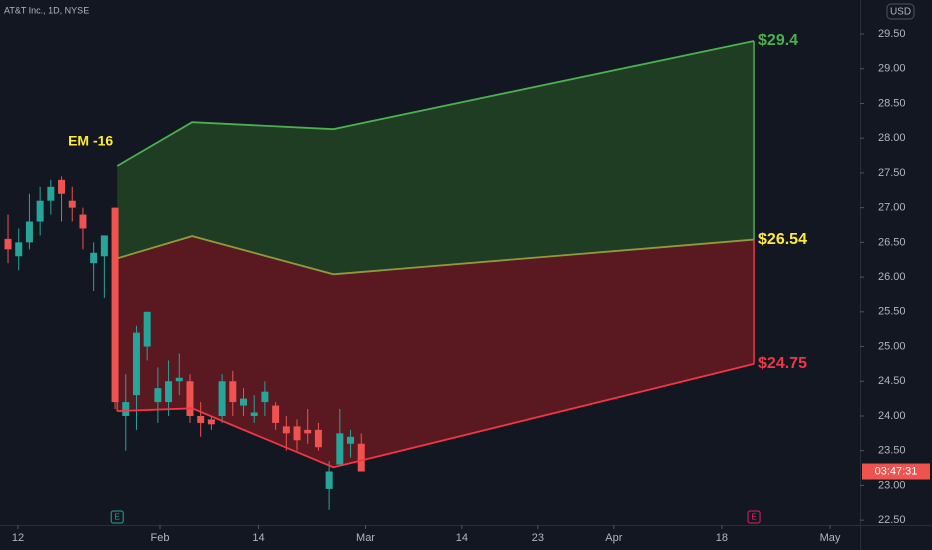 The height and width of the screenshot is (550, 932). What do you see at coordinates (892, 69) in the screenshot?
I see `y-tick-label: 29.00` at bounding box center [892, 69].